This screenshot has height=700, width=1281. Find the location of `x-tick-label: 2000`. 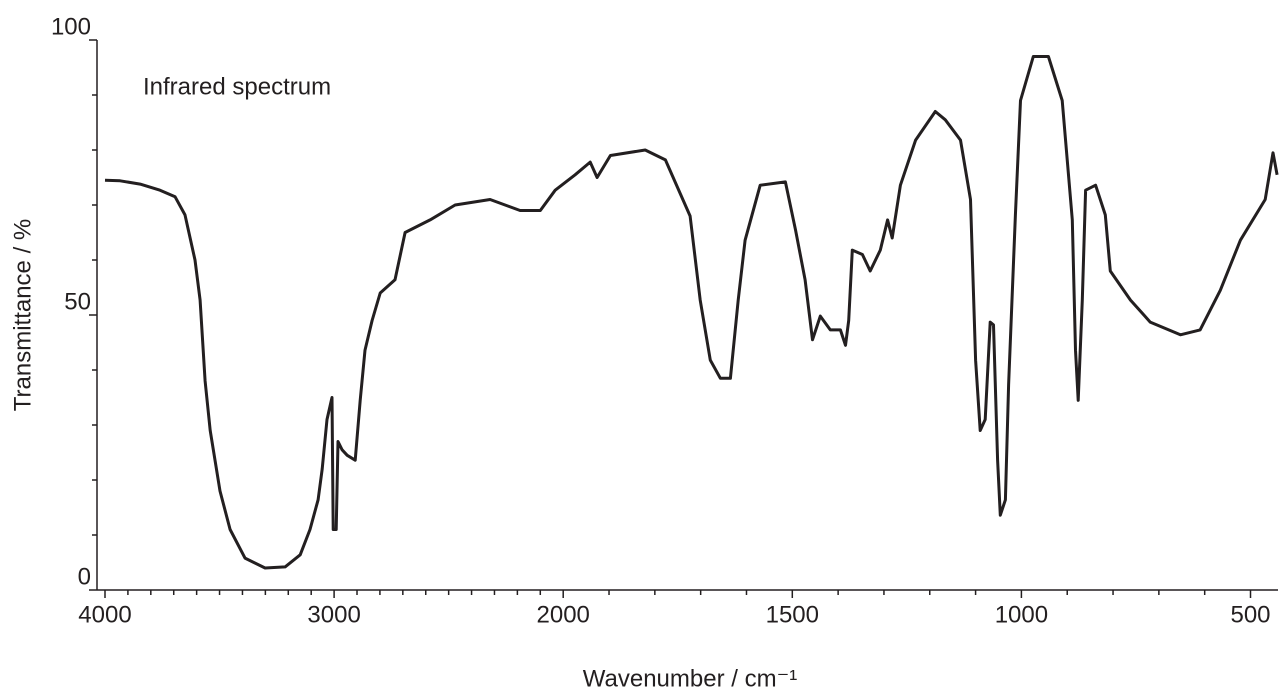

x-tick-label: 2000 is located at coordinates (563, 614).